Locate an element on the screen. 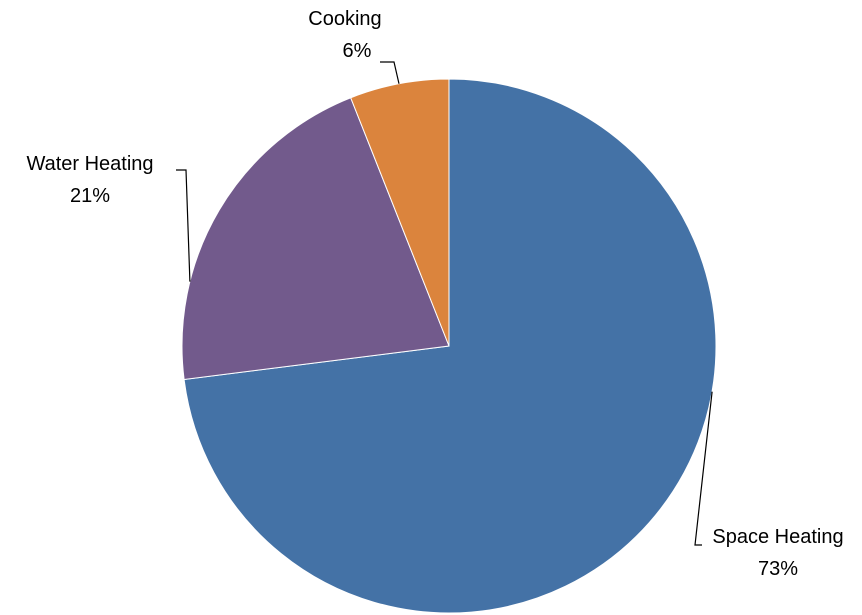  slice-label-water-heating: Water Heating is located at coordinates (89, 164).